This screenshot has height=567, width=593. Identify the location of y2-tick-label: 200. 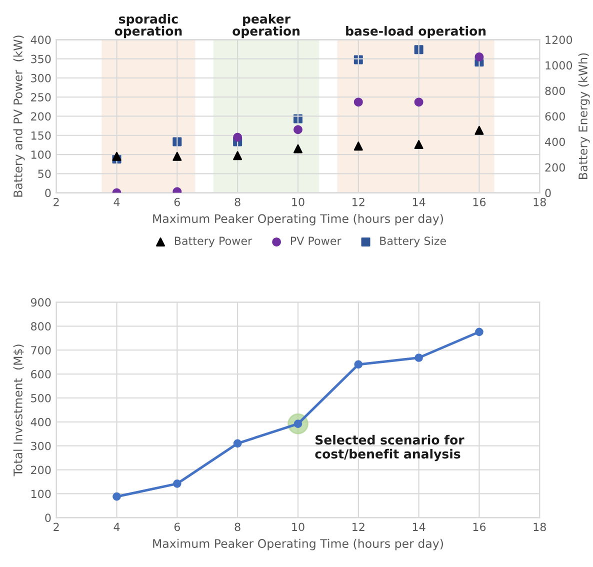
(555, 167).